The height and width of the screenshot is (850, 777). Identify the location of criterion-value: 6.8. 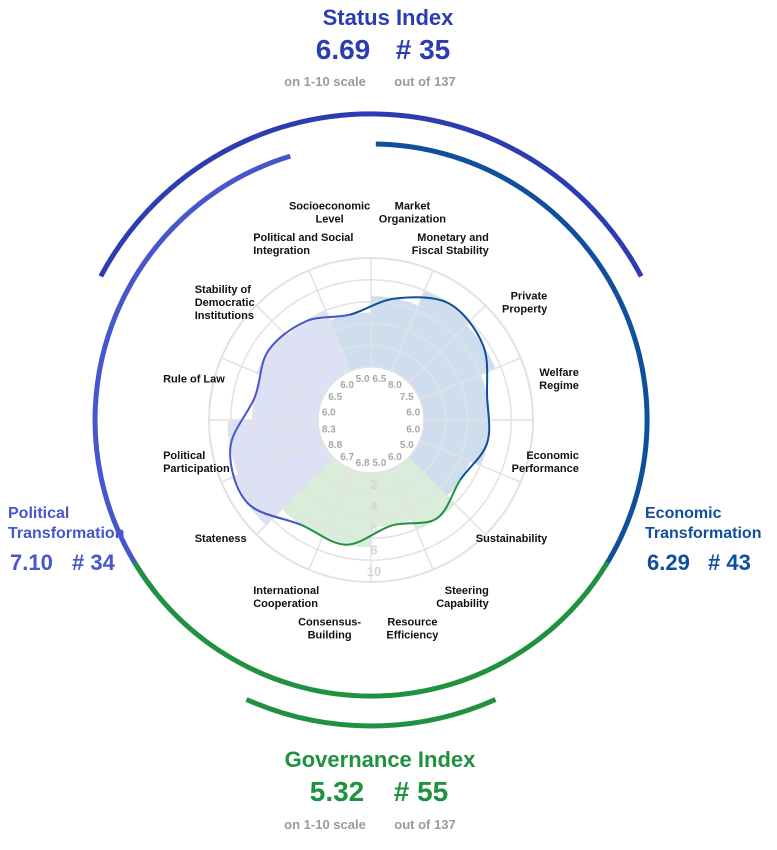
(363, 463).